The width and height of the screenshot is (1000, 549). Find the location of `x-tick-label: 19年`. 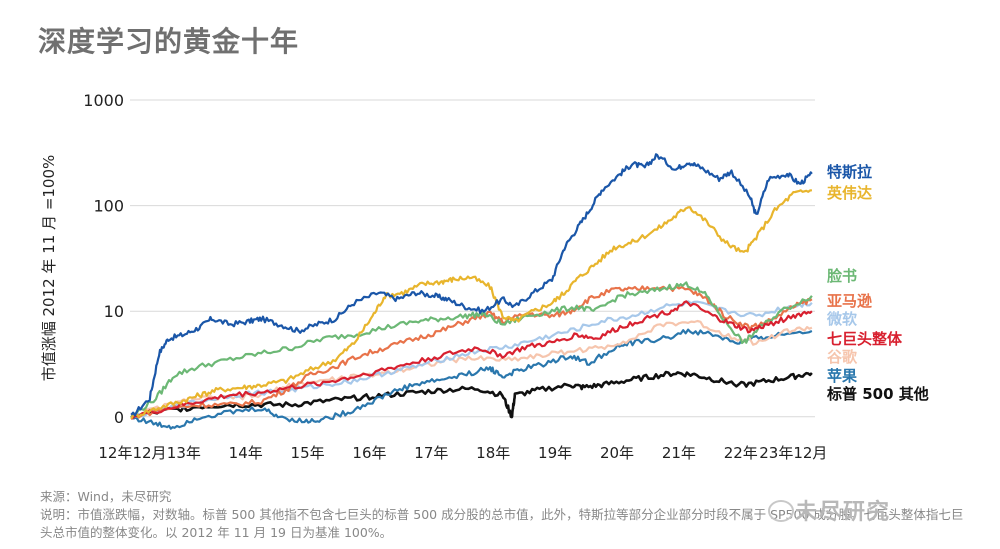

x-tick-label: 19年 is located at coordinates (555, 453).